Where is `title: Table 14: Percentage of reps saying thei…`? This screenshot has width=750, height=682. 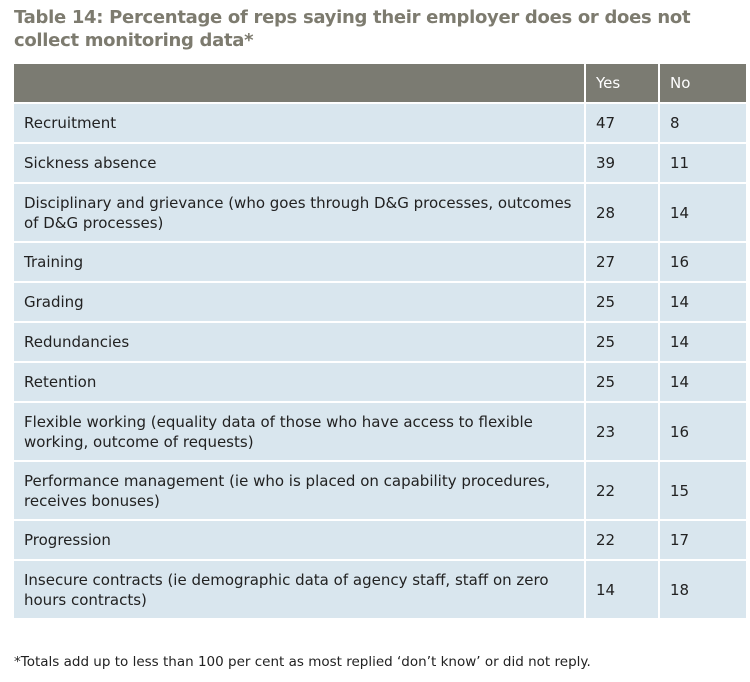
title: Table 14: Percentage of reps saying thei… is located at coordinates (352, 29).